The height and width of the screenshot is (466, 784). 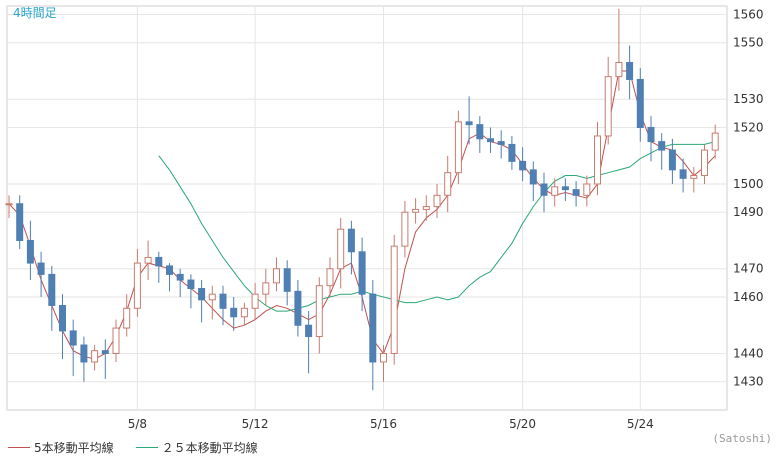 I want to click on x-tick-label: 5/16, so click(x=383, y=424).